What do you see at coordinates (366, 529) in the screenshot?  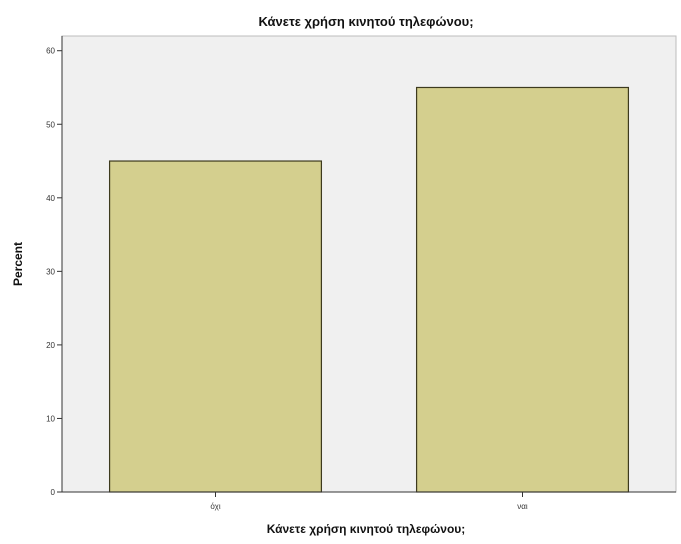 I see `x-axis-label: Κάνετε χρήση κινητού τηλεφώνου;` at bounding box center [366, 529].